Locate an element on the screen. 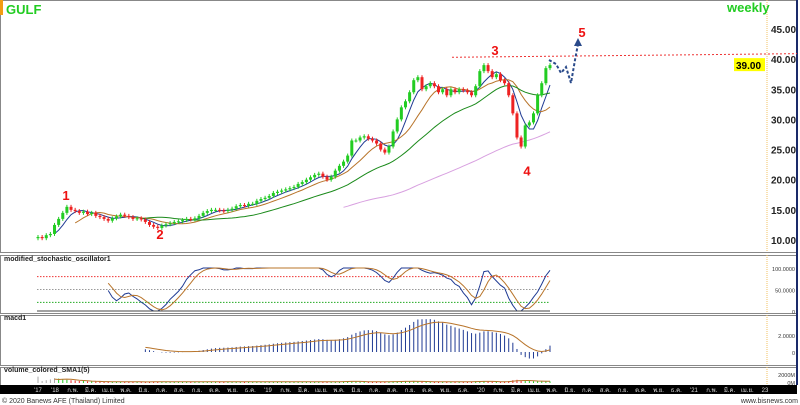 Image resolution: width=800 pixels, height=405 pixels. stoch-tick-label: 50.0000 is located at coordinates (785, 292).